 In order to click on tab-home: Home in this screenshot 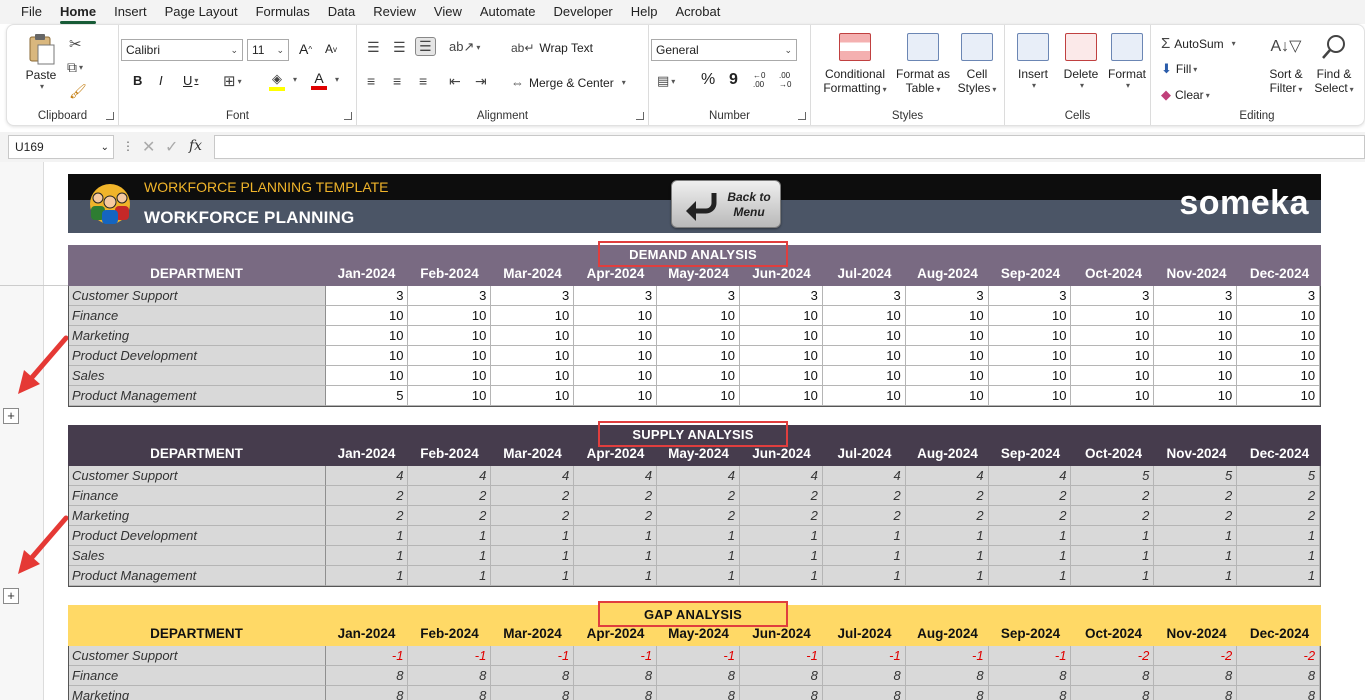, I will do `click(78, 12)`.